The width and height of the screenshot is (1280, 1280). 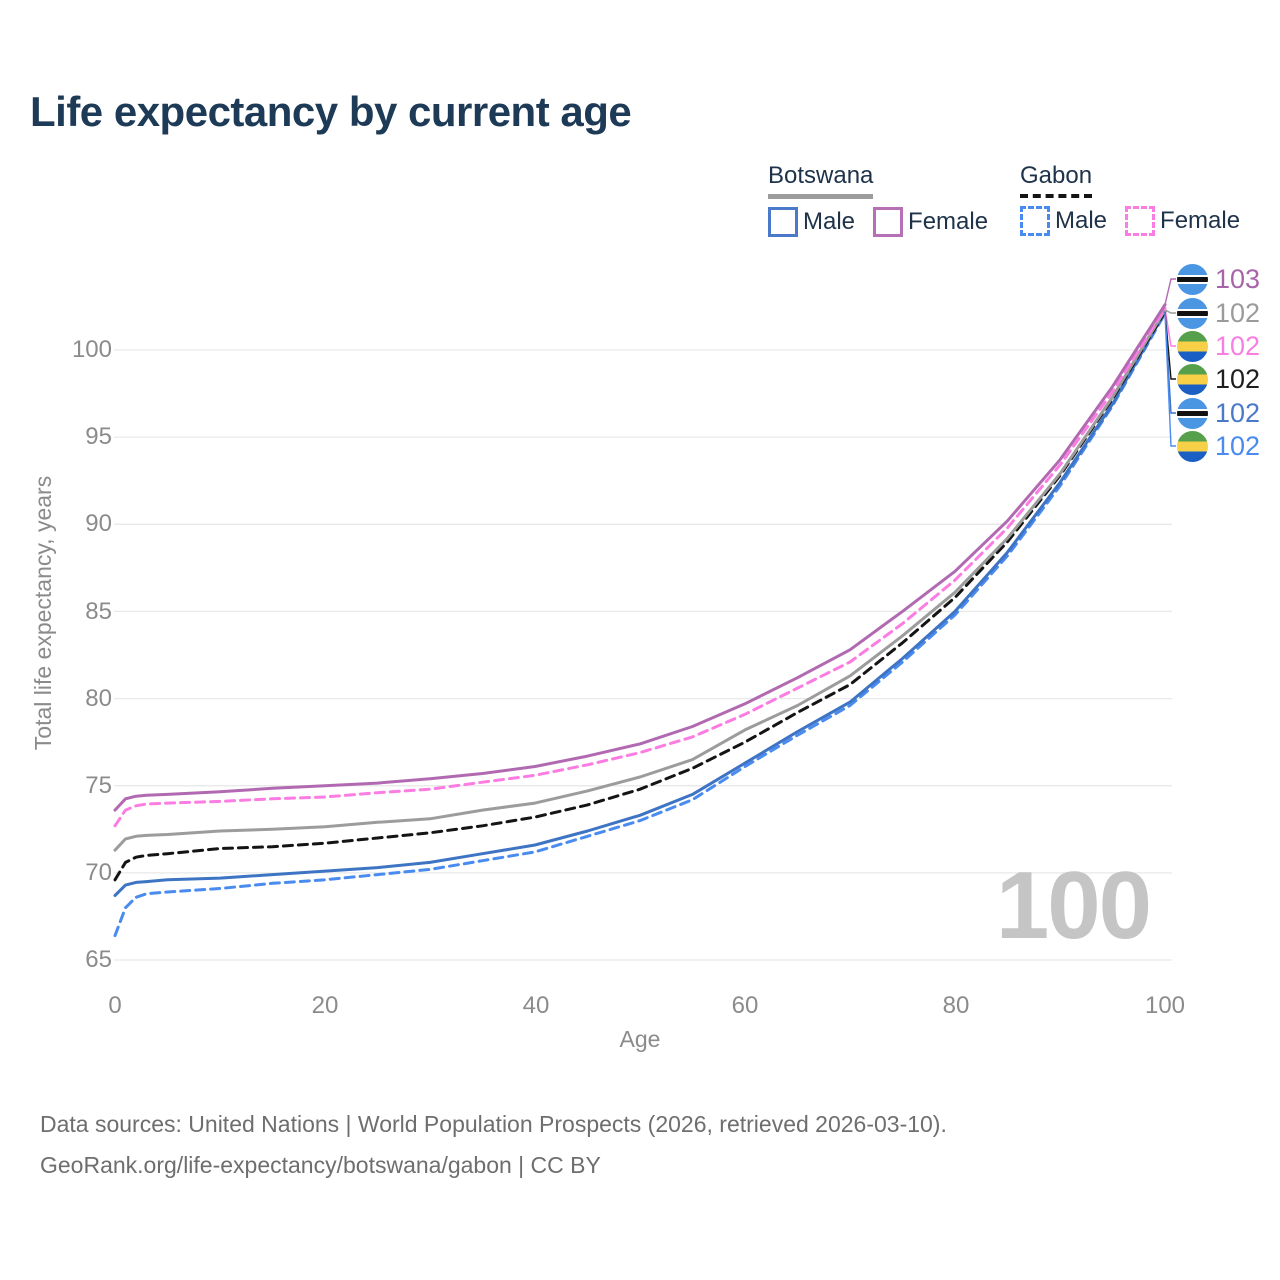 What do you see at coordinates (1165, 1005) in the screenshot?
I see `x-tick-label: 100` at bounding box center [1165, 1005].